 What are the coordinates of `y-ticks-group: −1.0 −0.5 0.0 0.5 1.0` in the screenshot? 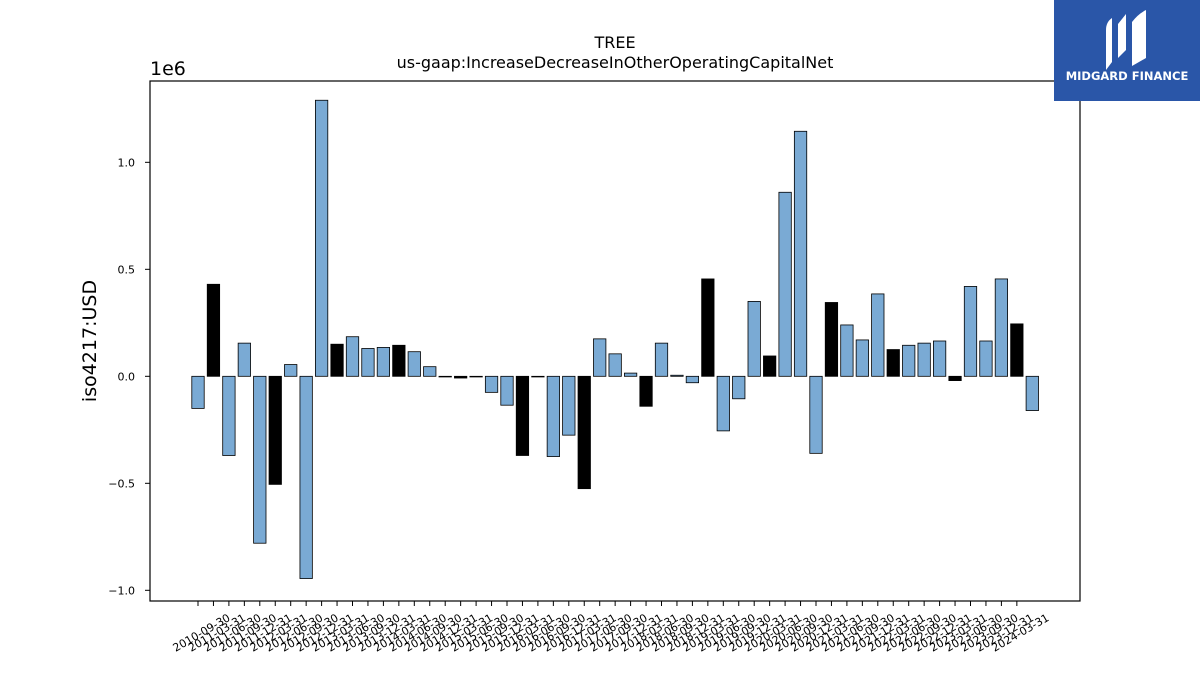 It's located at (129, 376).